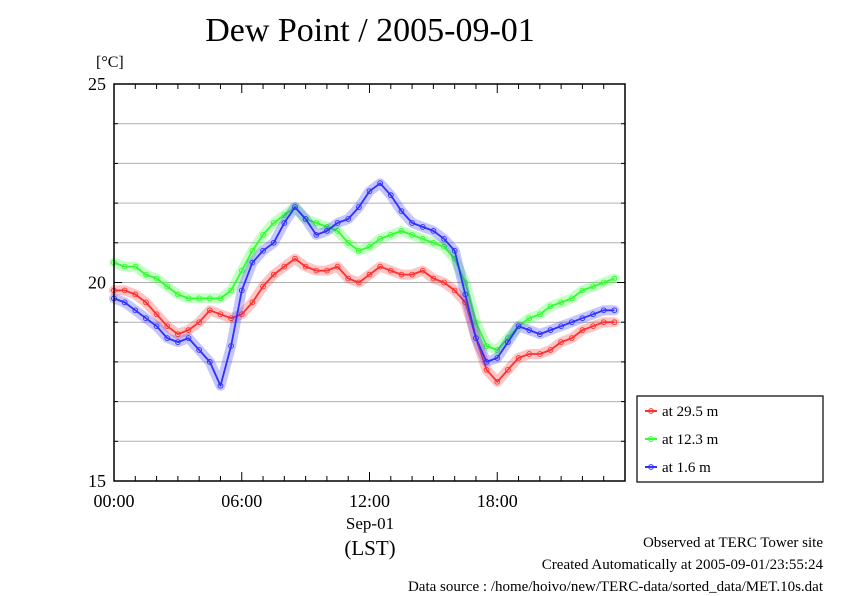  What do you see at coordinates (364, 320) in the screenshot?
I see `series-band` at bounding box center [364, 320].